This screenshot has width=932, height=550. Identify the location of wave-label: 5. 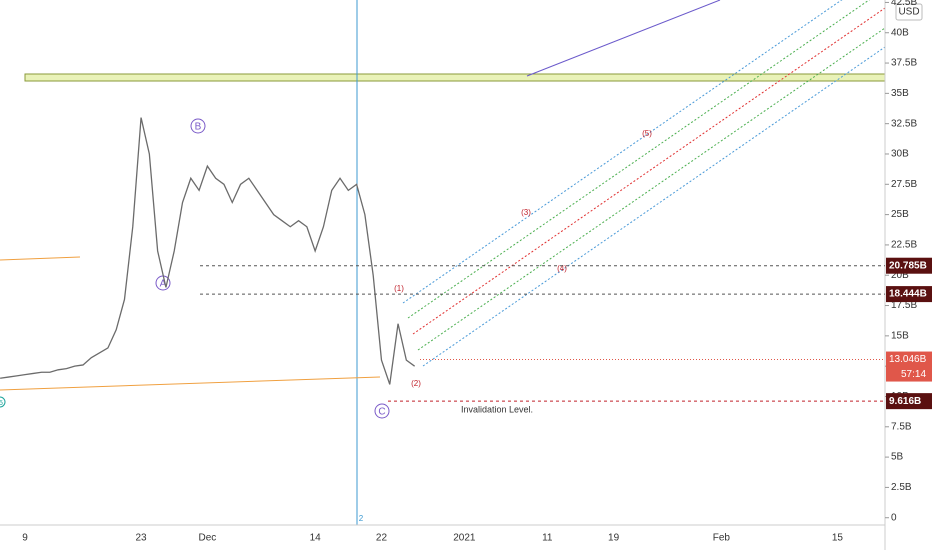
(1, 403).